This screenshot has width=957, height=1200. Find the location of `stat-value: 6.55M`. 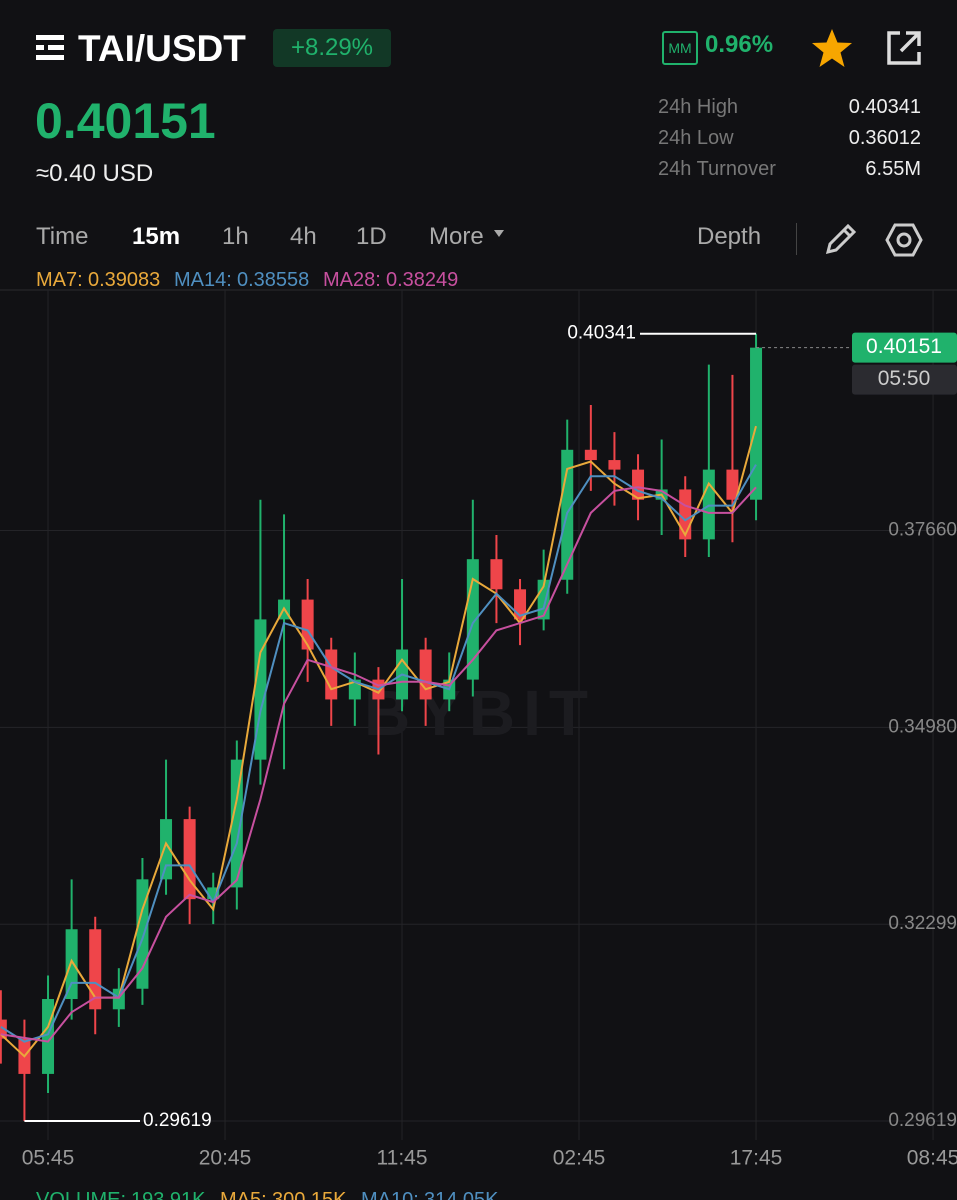

stat-value: 6.55M is located at coordinates (893, 169).